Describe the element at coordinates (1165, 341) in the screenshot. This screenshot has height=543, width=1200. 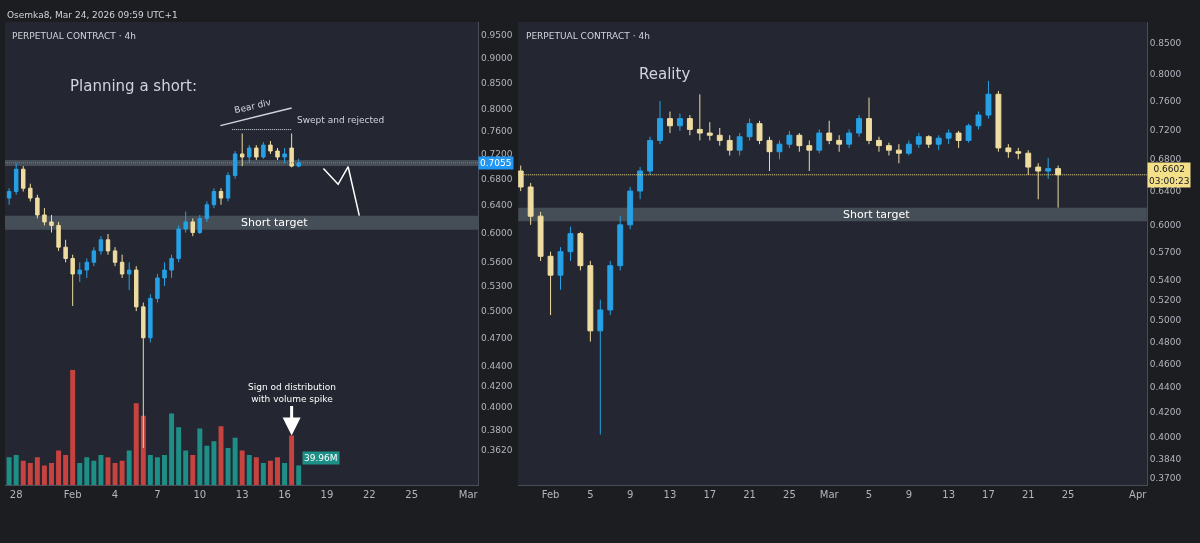
I see `y-tick-label: 0.4800` at that location.